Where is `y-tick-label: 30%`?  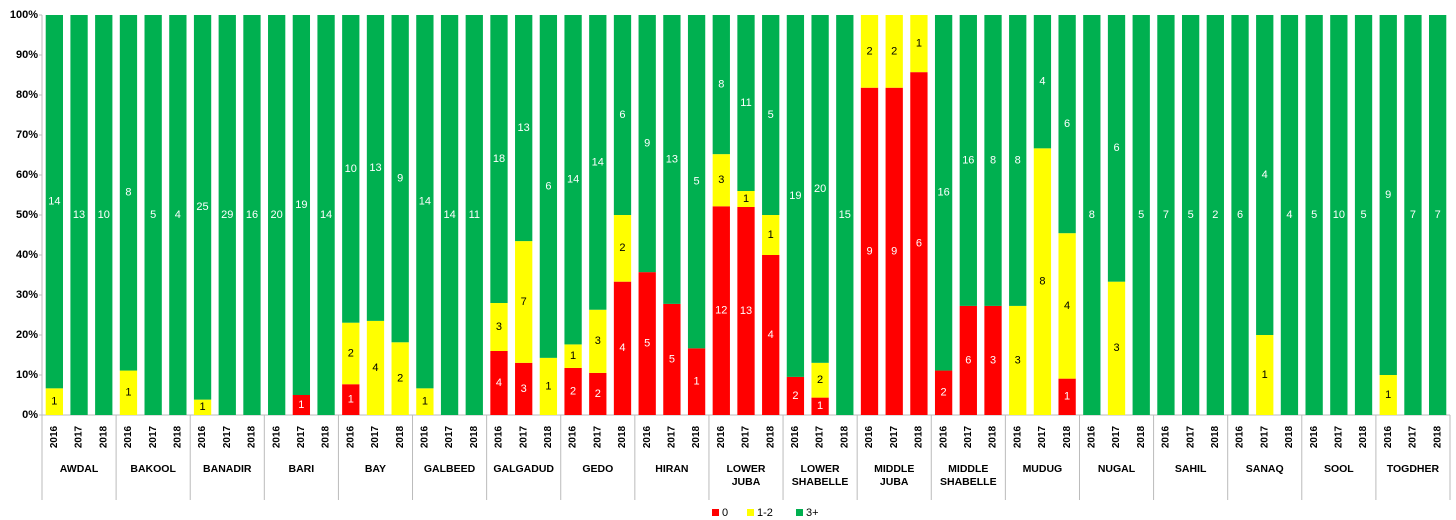 y-tick-label: 30% is located at coordinates (27, 295).